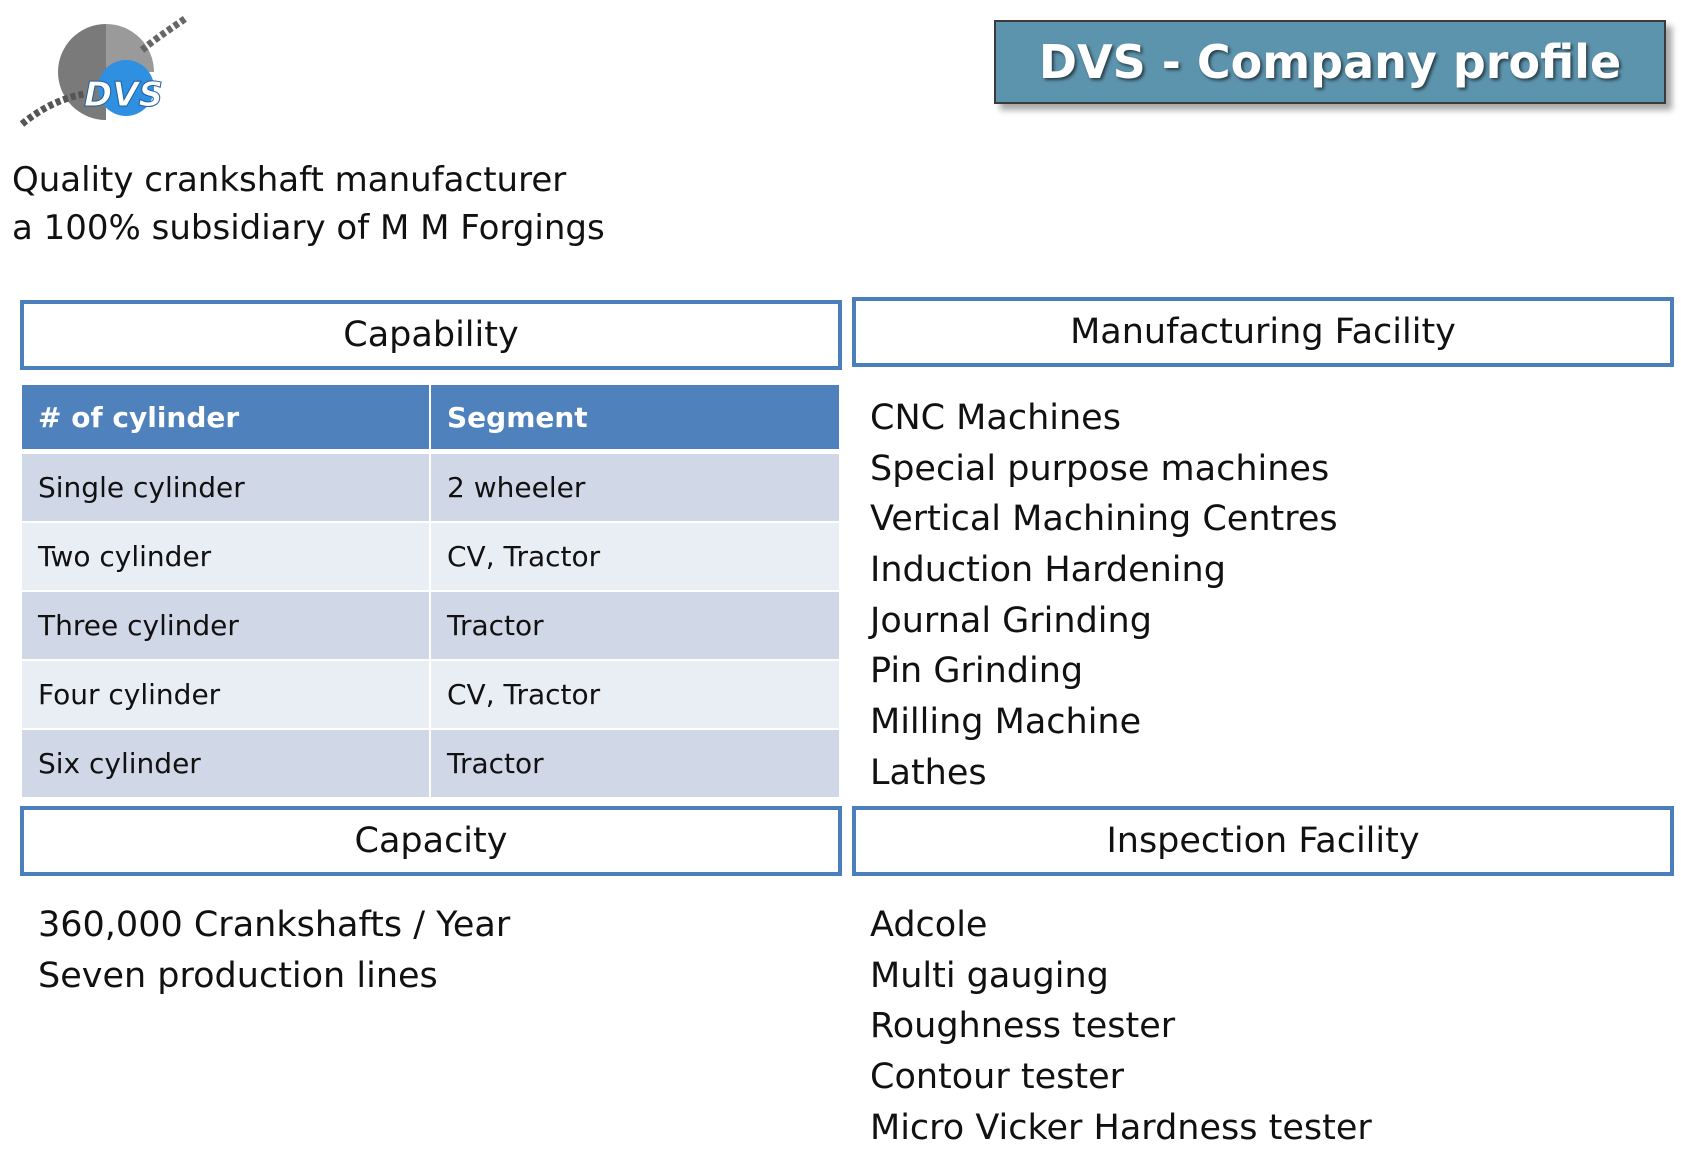 This screenshot has height=1161, width=1681. What do you see at coordinates (1100, 468) in the screenshot?
I see `list-item: Special purpose machines` at bounding box center [1100, 468].